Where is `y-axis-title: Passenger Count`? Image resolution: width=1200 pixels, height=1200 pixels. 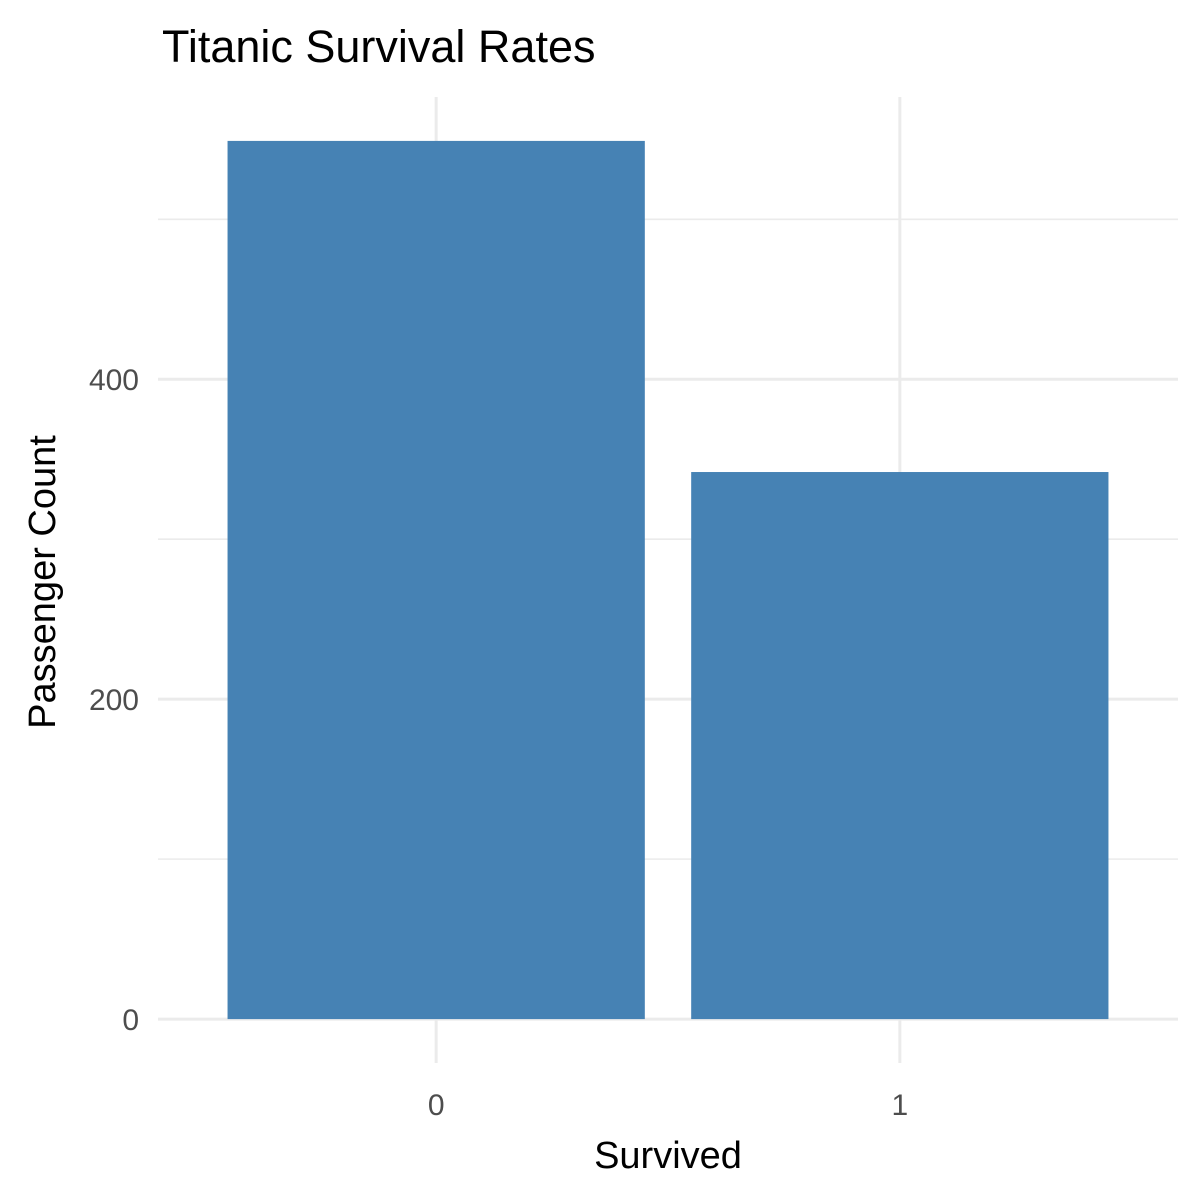 y-axis-title: Passenger Count is located at coordinates (43, 582).